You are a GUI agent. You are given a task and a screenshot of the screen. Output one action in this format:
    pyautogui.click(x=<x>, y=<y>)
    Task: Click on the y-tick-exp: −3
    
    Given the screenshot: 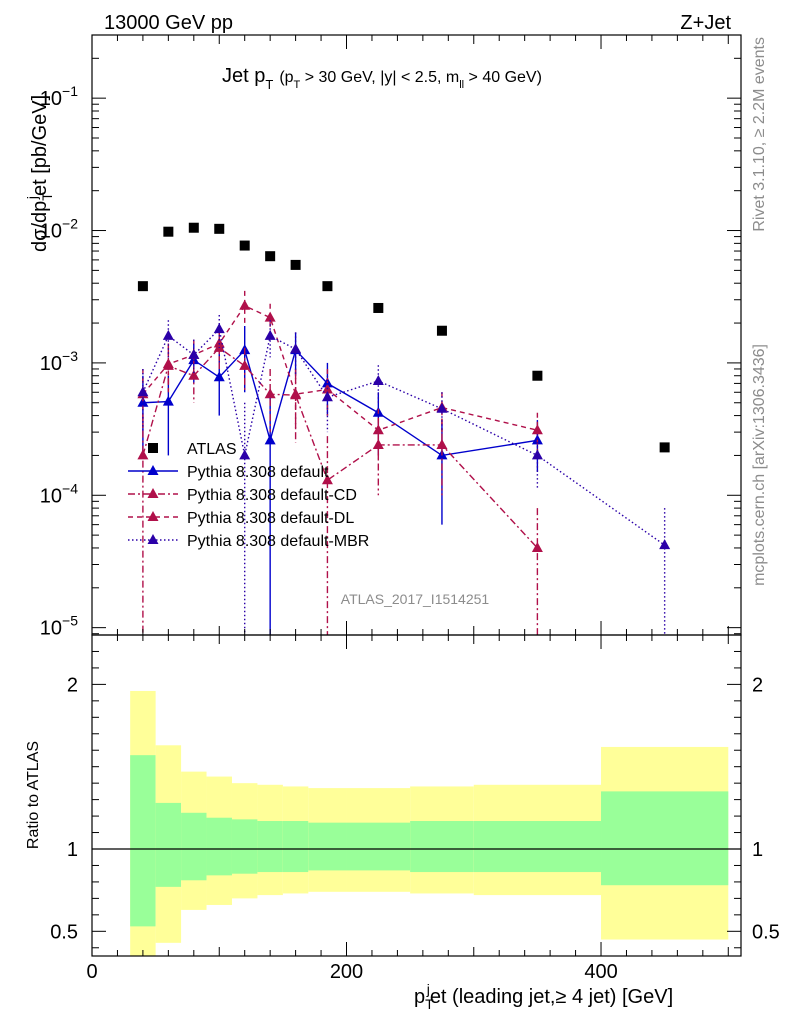 What is the action you would take?
    pyautogui.click(x=70, y=356)
    